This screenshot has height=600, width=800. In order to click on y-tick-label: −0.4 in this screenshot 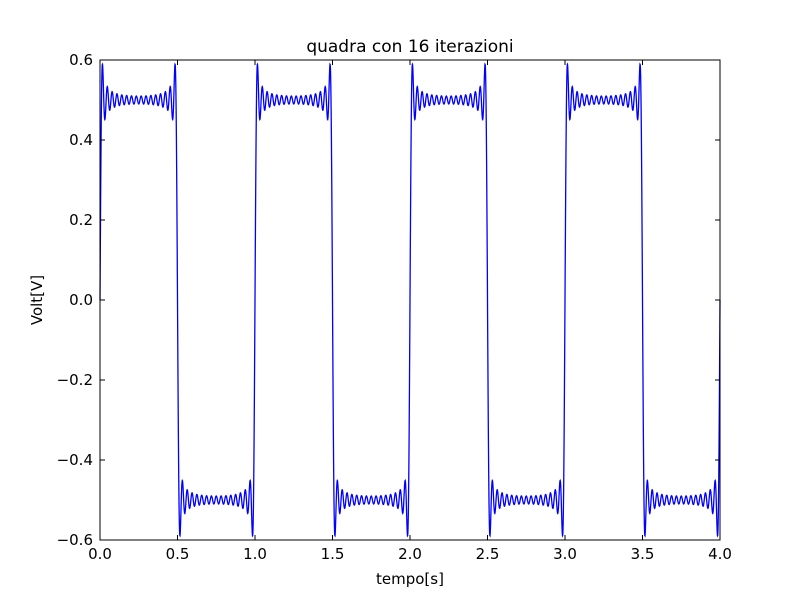, I will do `click(75, 460)`.